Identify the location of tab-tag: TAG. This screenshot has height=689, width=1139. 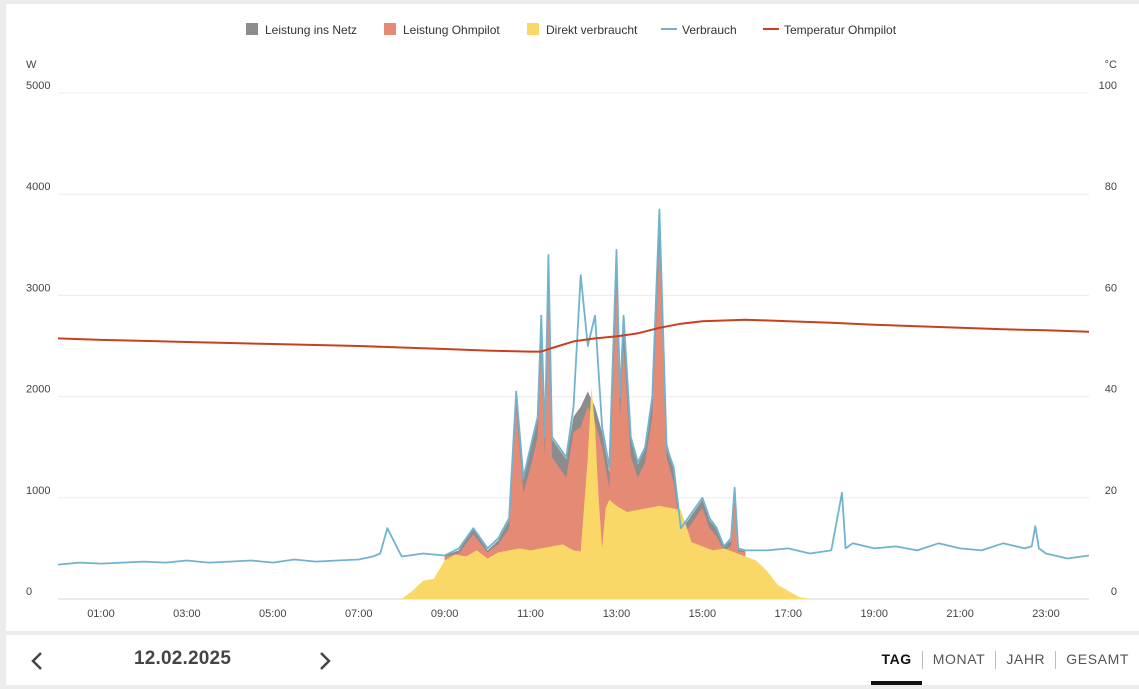
(897, 660).